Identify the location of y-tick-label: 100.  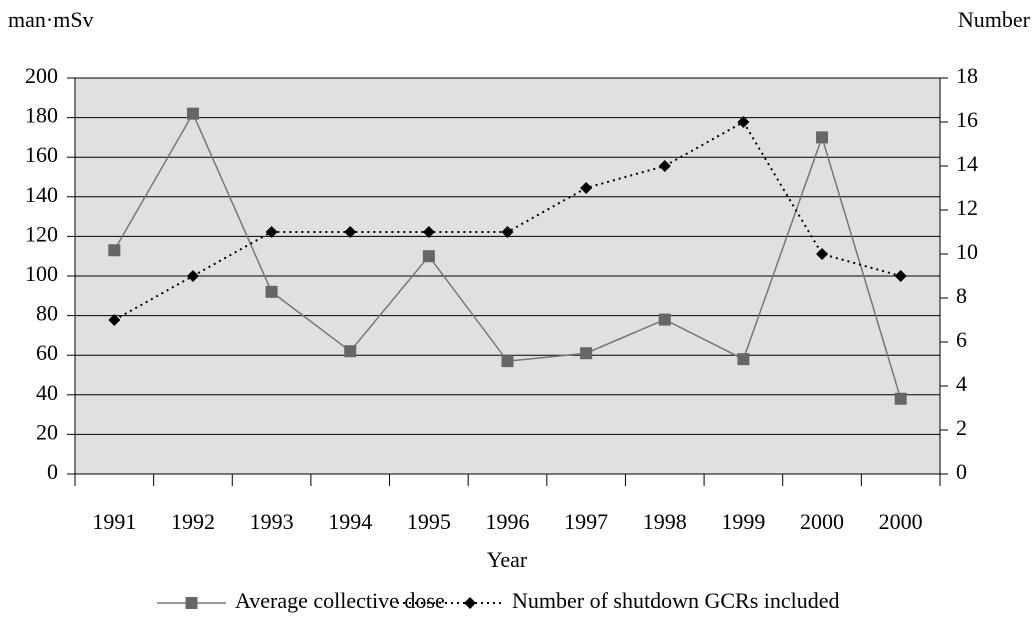
(41, 273).